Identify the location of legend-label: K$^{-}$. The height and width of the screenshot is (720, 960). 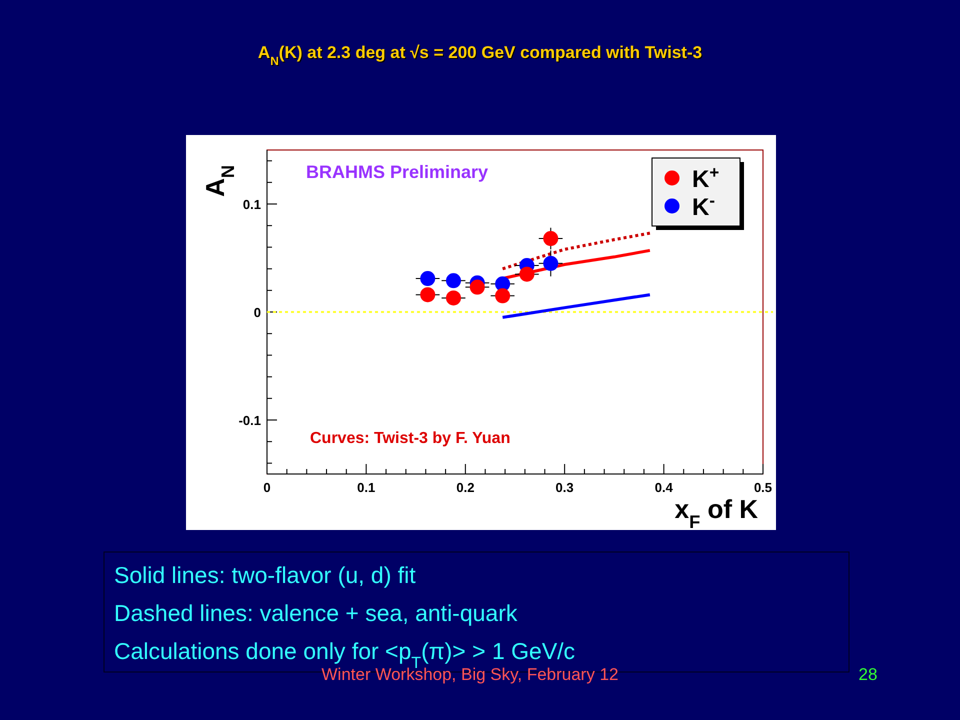
(703, 205).